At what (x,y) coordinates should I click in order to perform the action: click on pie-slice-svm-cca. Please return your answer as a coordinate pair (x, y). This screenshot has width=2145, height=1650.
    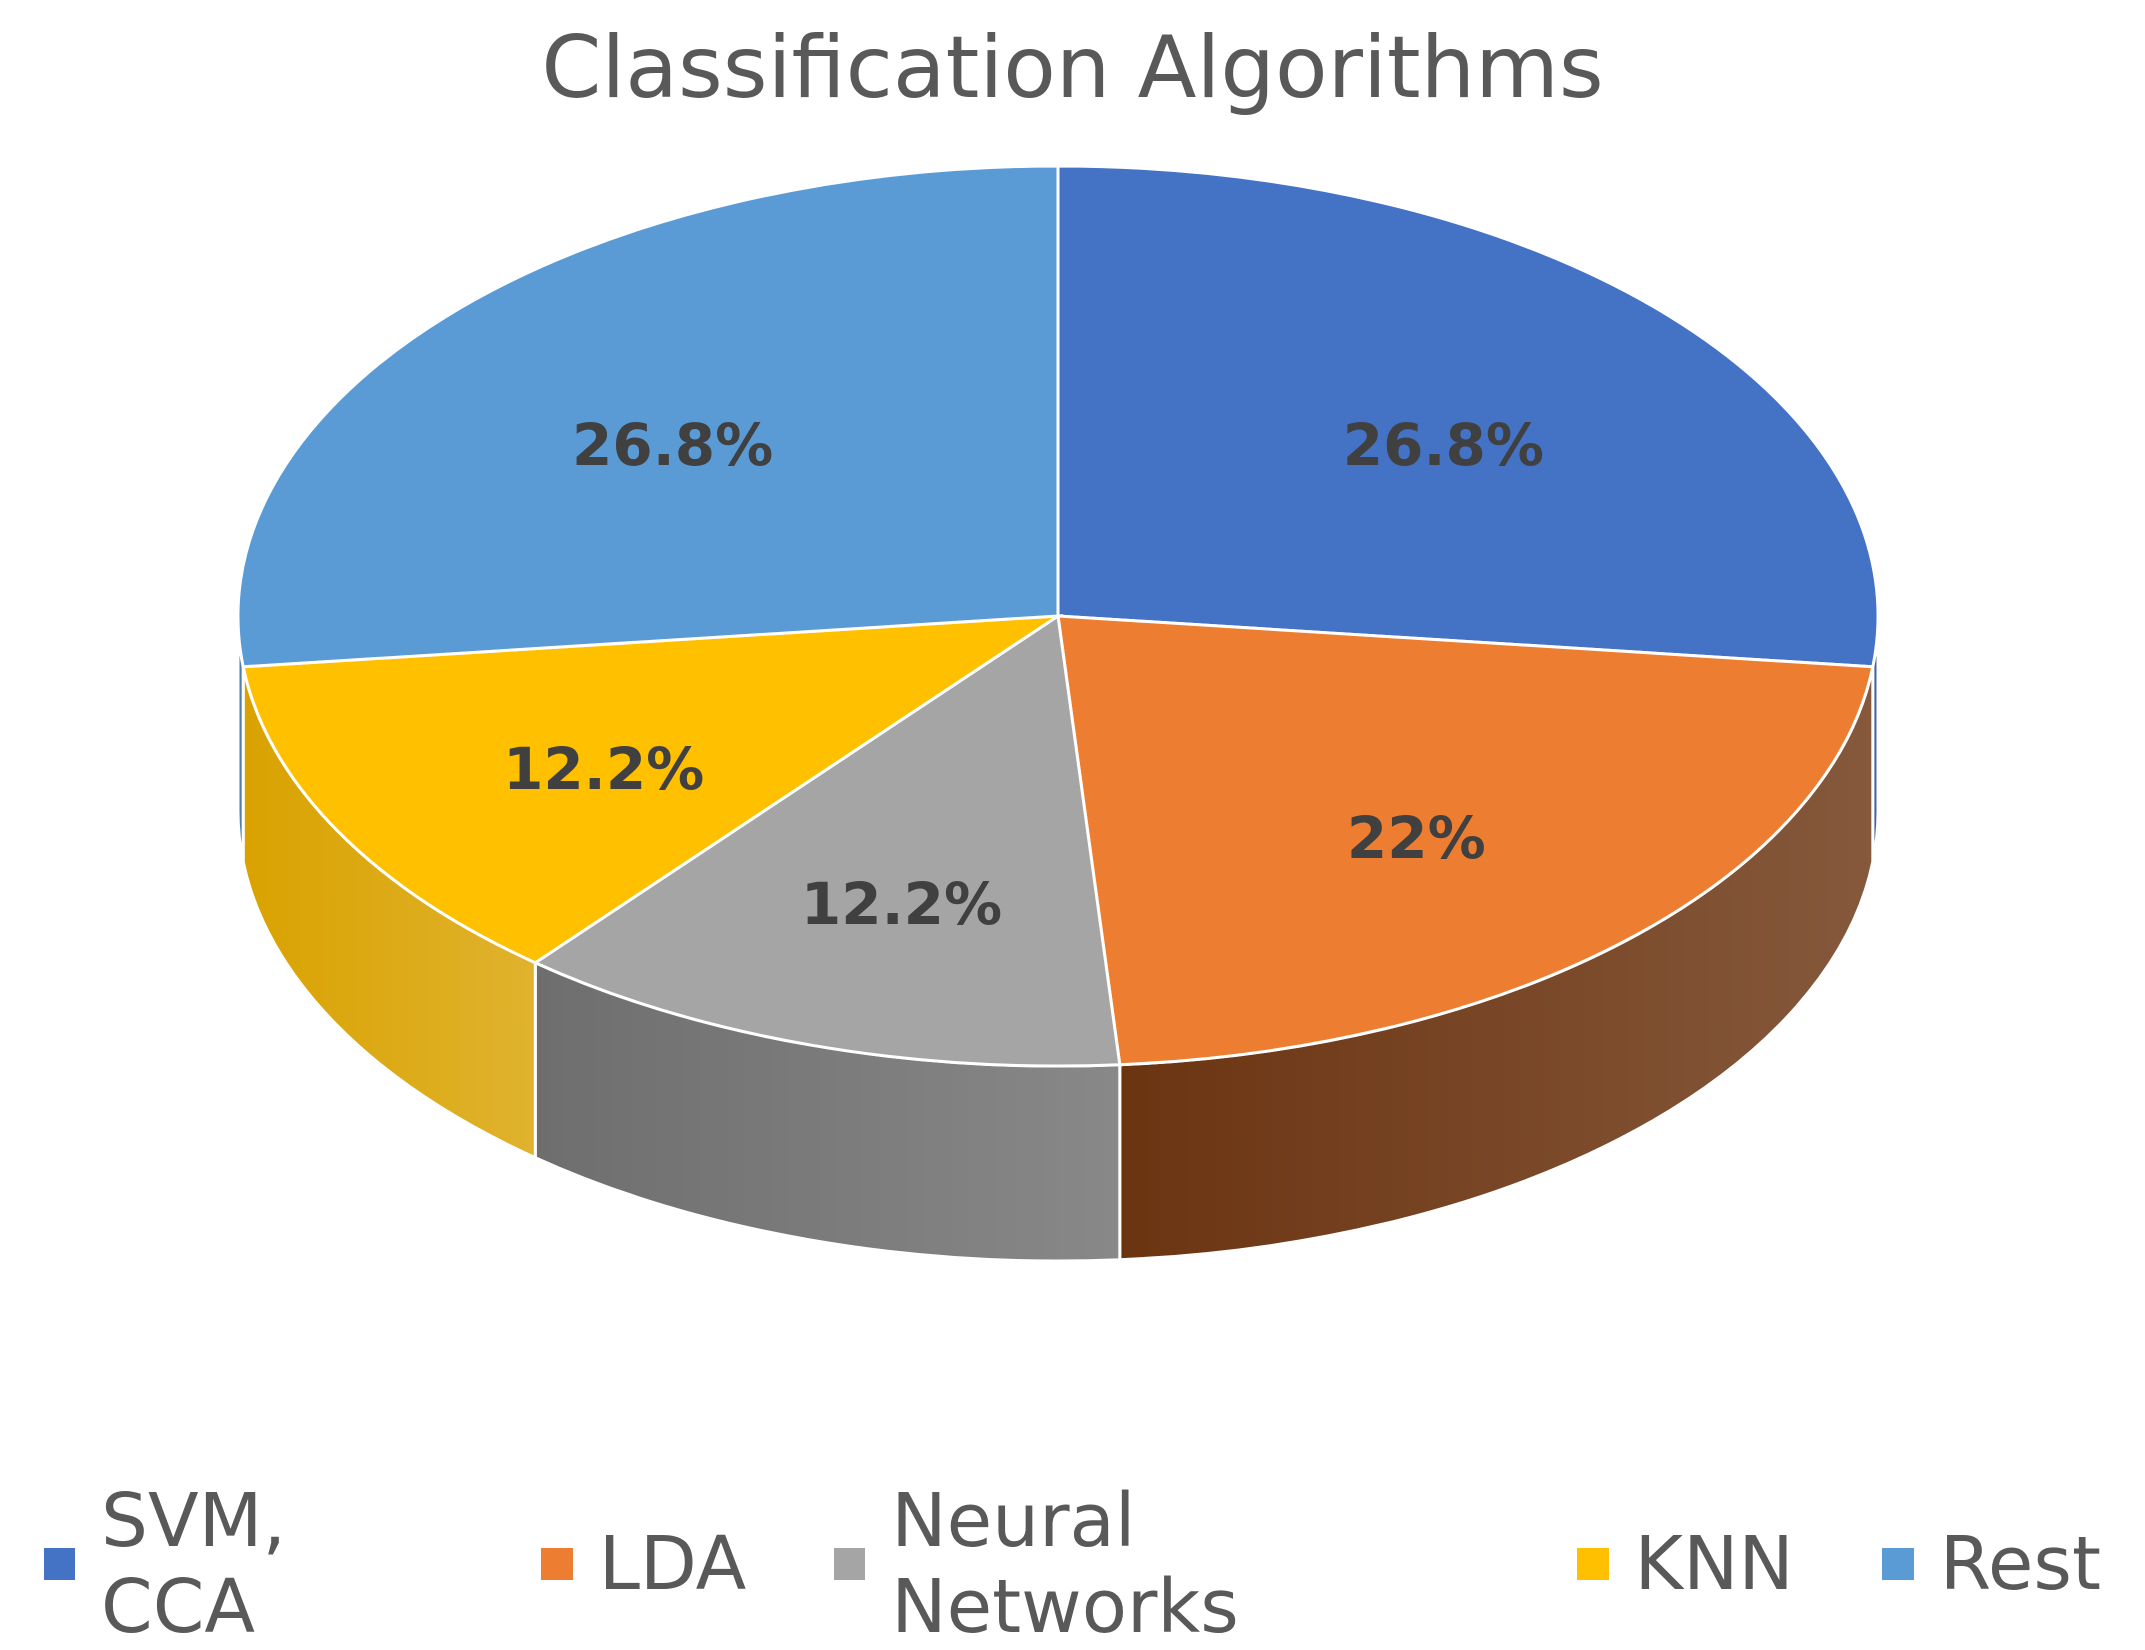
    Looking at the image, I should click on (1468, 416).